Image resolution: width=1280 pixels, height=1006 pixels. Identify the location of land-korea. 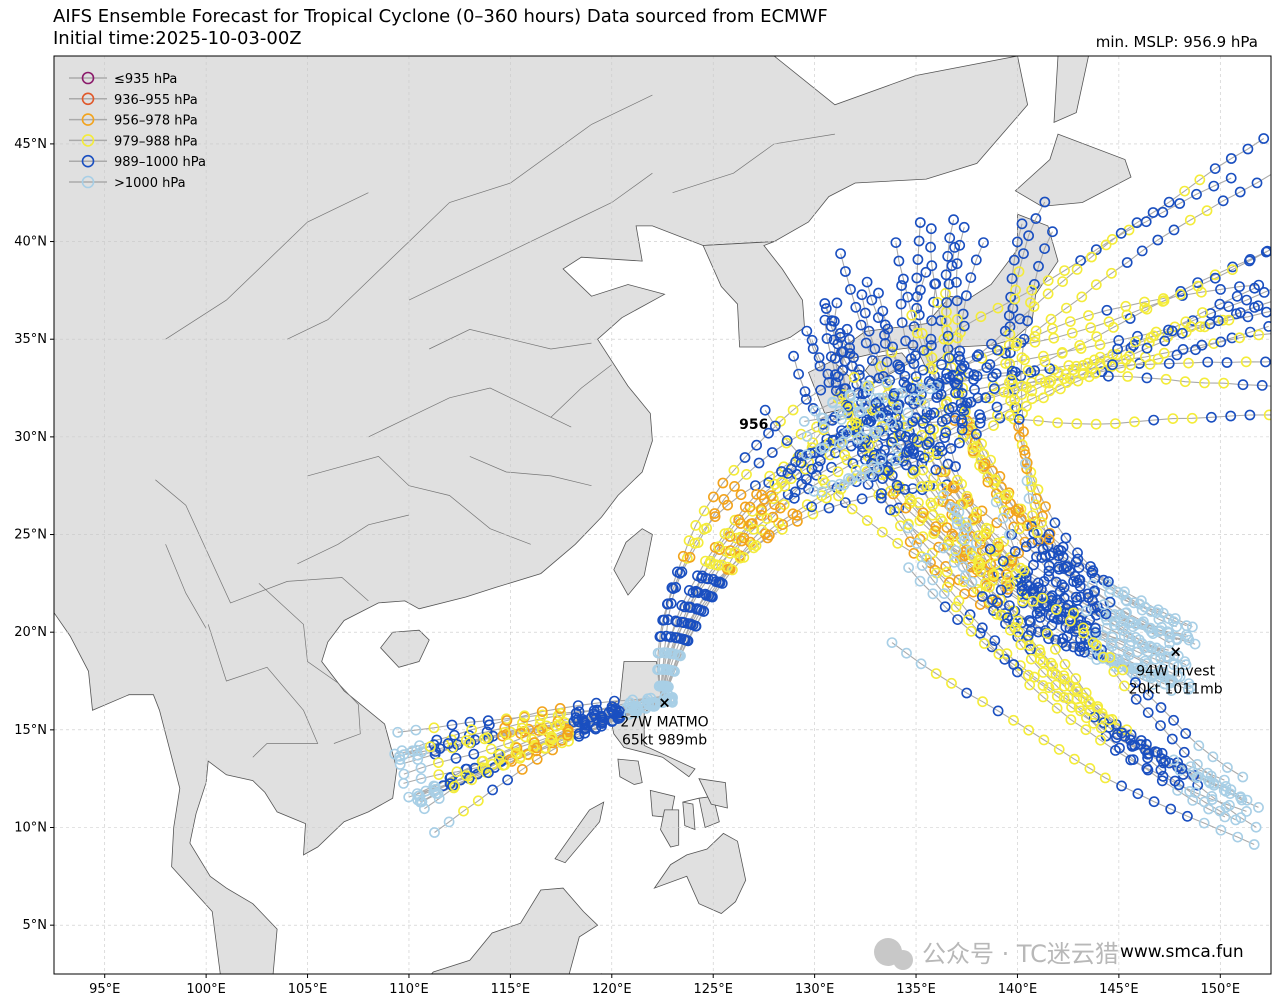
(753, 294).